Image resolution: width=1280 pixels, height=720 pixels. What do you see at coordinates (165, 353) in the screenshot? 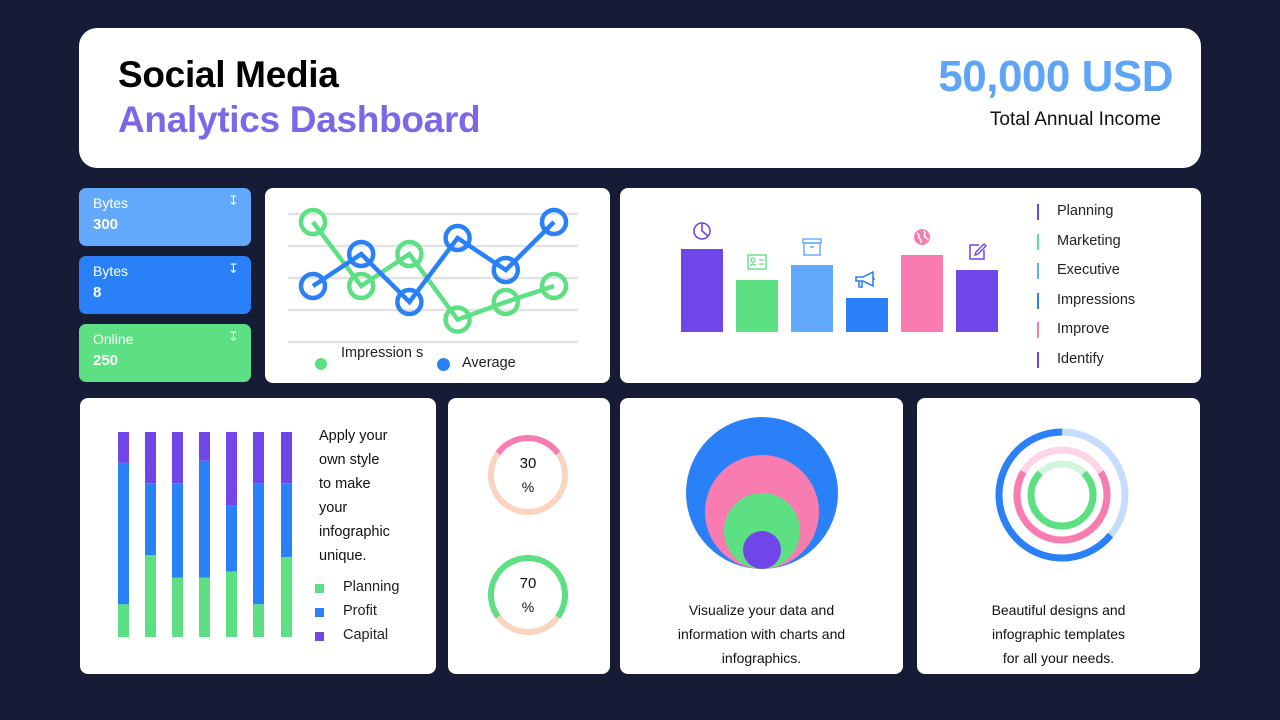
I see `stat-card-online: Online 250 ↧` at bounding box center [165, 353].